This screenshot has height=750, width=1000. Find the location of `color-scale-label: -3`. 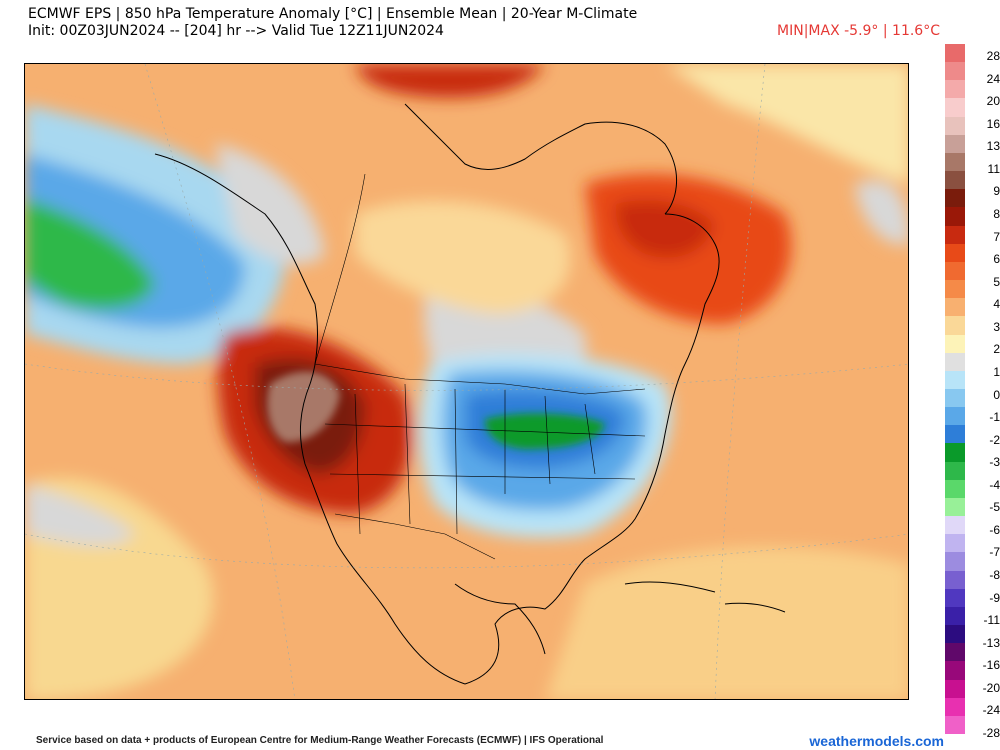

color-scale-label: -3 is located at coordinates (994, 462).